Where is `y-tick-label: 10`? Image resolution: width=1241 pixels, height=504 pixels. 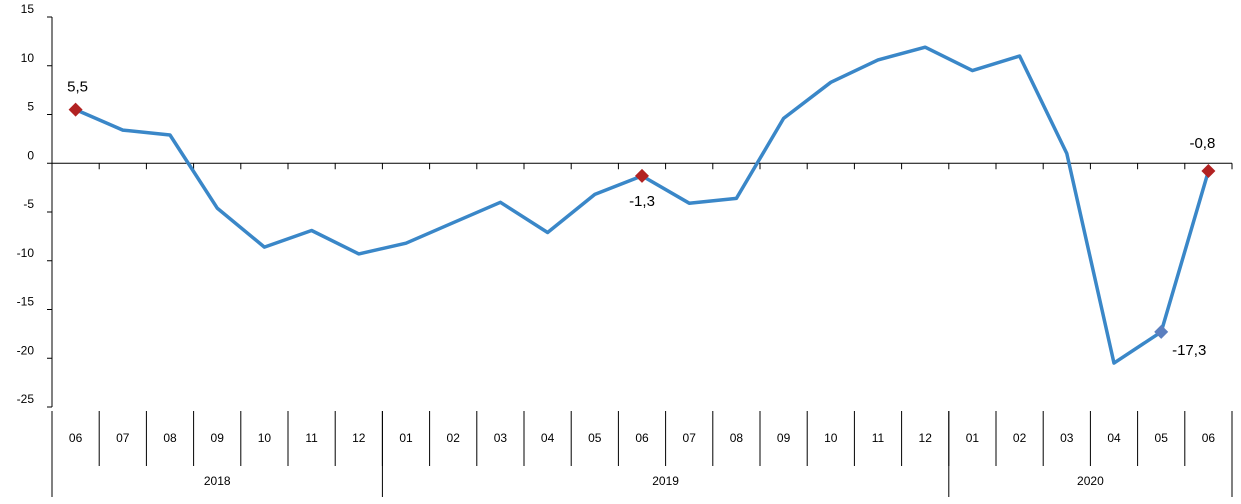
y-tick-label: 10 is located at coordinates (28, 58).